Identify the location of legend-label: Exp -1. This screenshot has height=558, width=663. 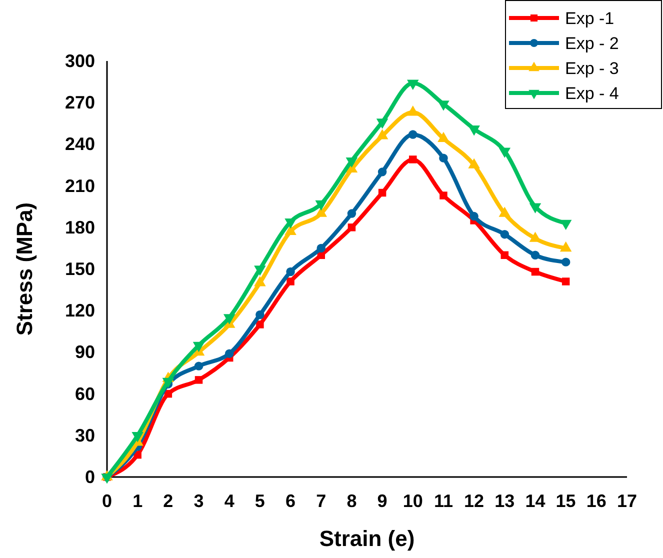
(589, 18).